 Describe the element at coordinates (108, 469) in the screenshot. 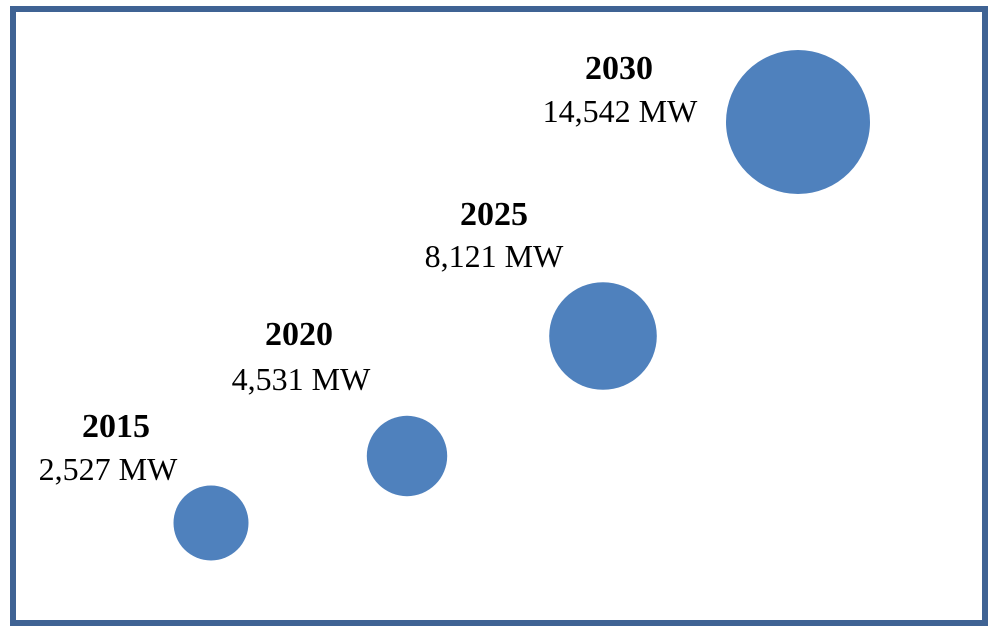

I see `value-label-2015: 2,527 MW` at that location.